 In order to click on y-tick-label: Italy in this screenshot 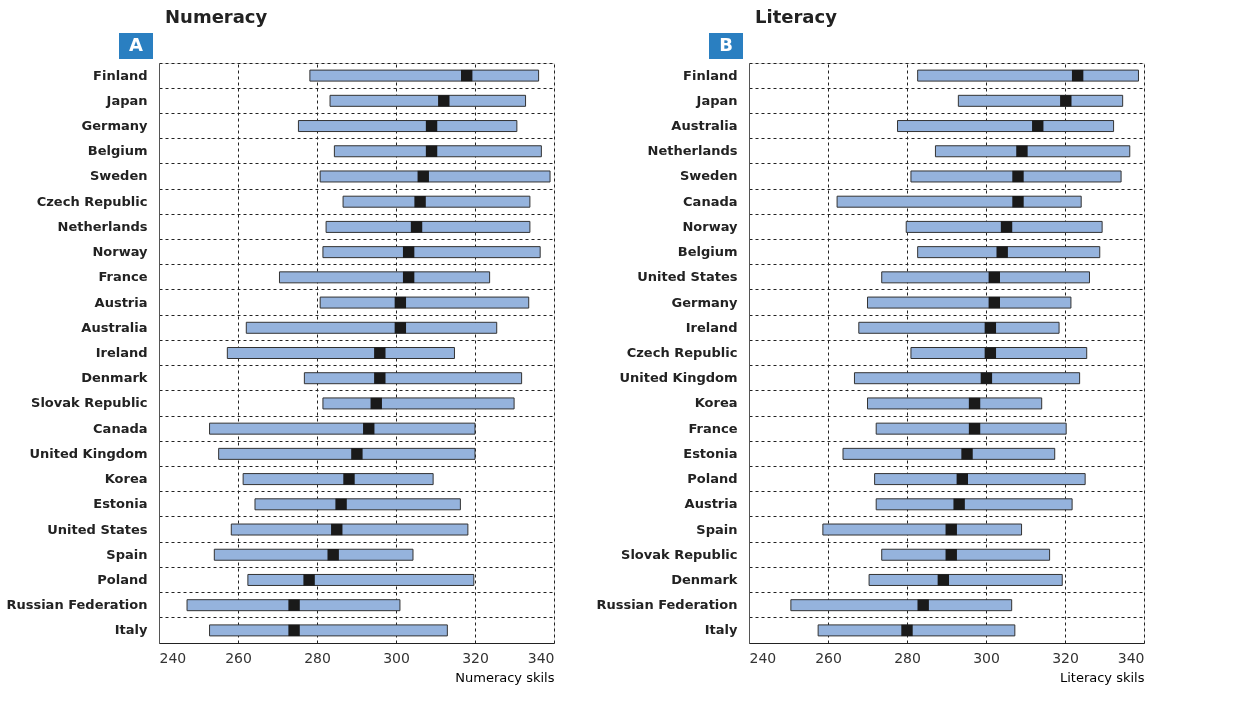, I will do `click(131, 630)`.